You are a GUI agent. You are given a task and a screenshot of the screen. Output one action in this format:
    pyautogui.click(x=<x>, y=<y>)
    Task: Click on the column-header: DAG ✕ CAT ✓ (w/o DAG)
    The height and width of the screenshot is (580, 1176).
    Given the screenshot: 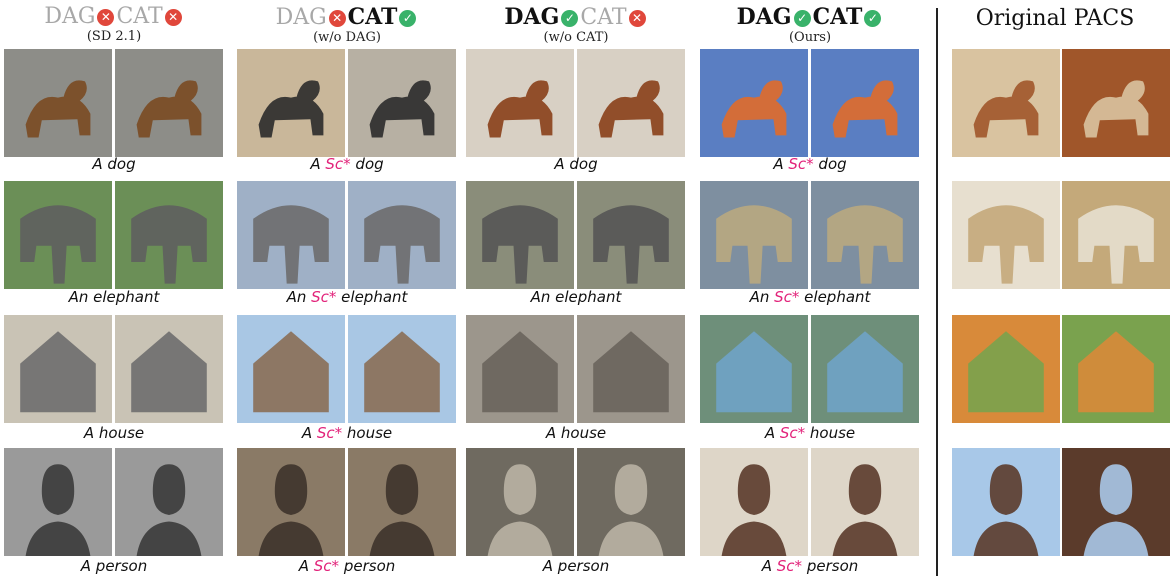 What is the action you would take?
    pyautogui.click(x=347, y=24)
    